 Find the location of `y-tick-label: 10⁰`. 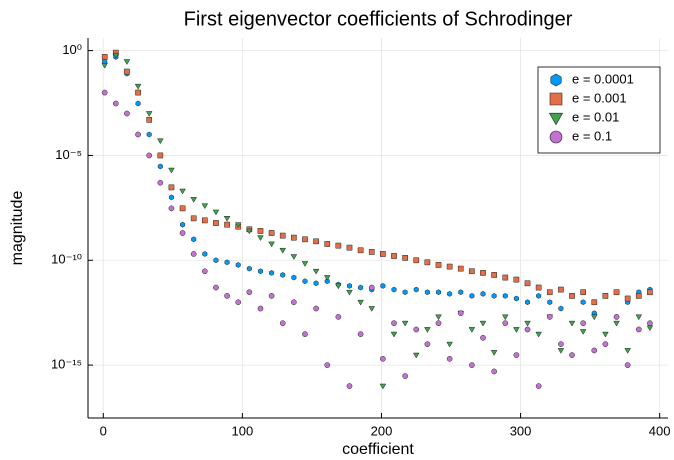

y-tick-label: 10⁰ is located at coordinates (72, 49).